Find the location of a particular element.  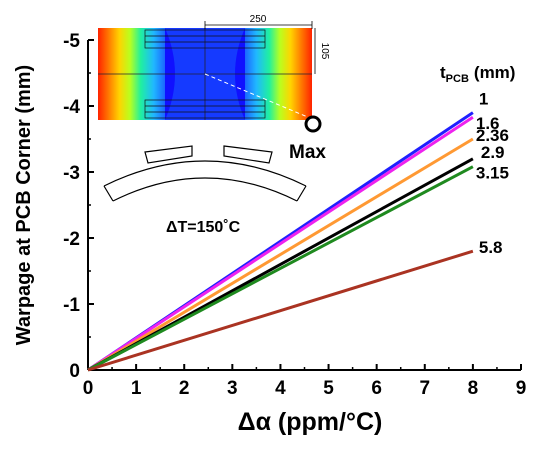

x-tick-label: 7 is located at coordinates (424, 388).